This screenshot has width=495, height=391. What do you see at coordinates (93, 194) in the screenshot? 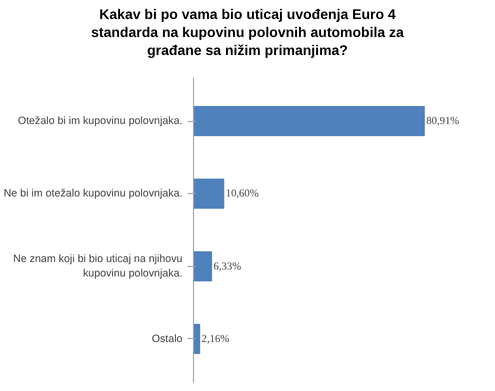
I see `y-tick-label: Ne bi im otežalo kupovinu polovnjaka.` at bounding box center [93, 194].